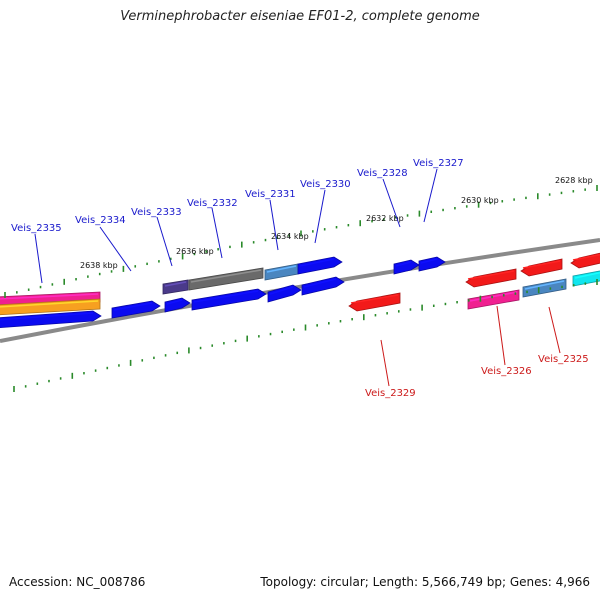 Image resolution: width=600 pixels, height=600 pixels. I want to click on gene-veis-2331-highlight, so click(281, 269).